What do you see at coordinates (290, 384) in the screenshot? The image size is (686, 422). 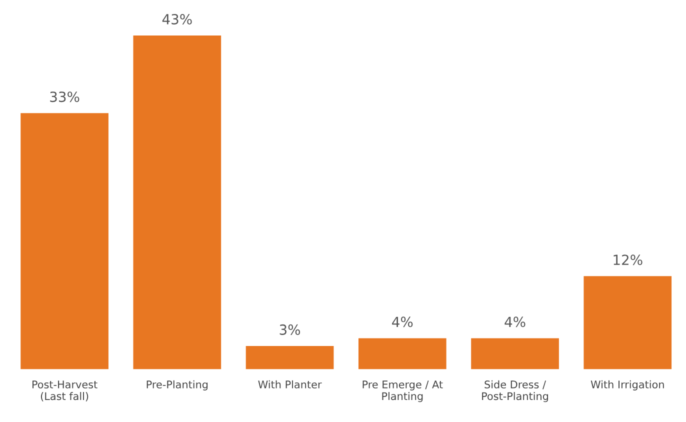 I see `x-tick-label: With Planter` at bounding box center [290, 384].